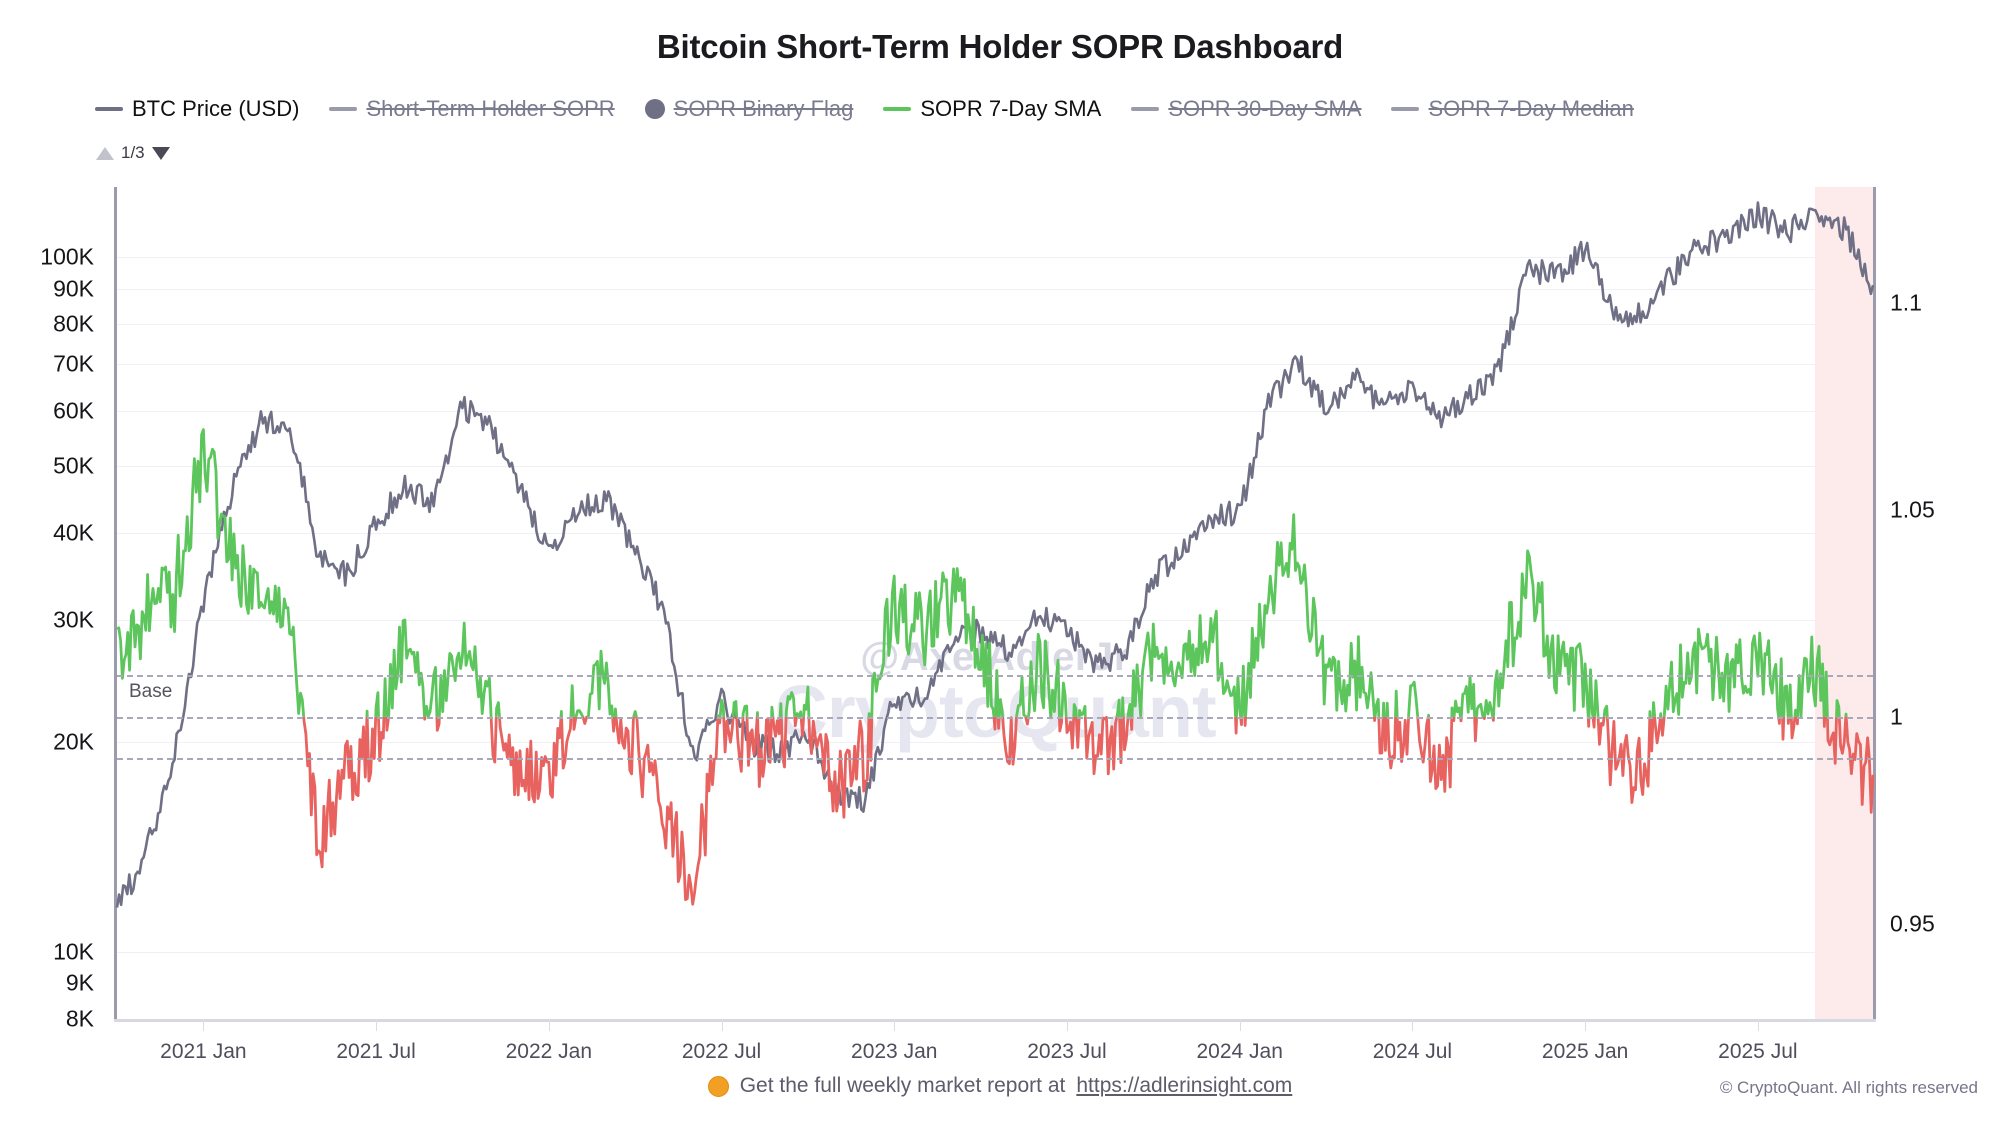  I want to click on triangle-down-icon, so click(160, 153).